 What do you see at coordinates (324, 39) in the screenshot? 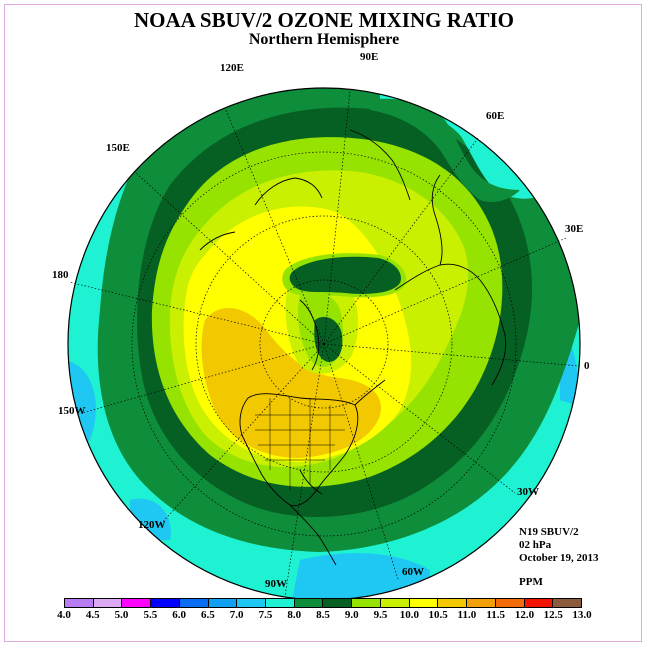
I see `map-subtitle: Northern Hemisphere` at bounding box center [324, 39].